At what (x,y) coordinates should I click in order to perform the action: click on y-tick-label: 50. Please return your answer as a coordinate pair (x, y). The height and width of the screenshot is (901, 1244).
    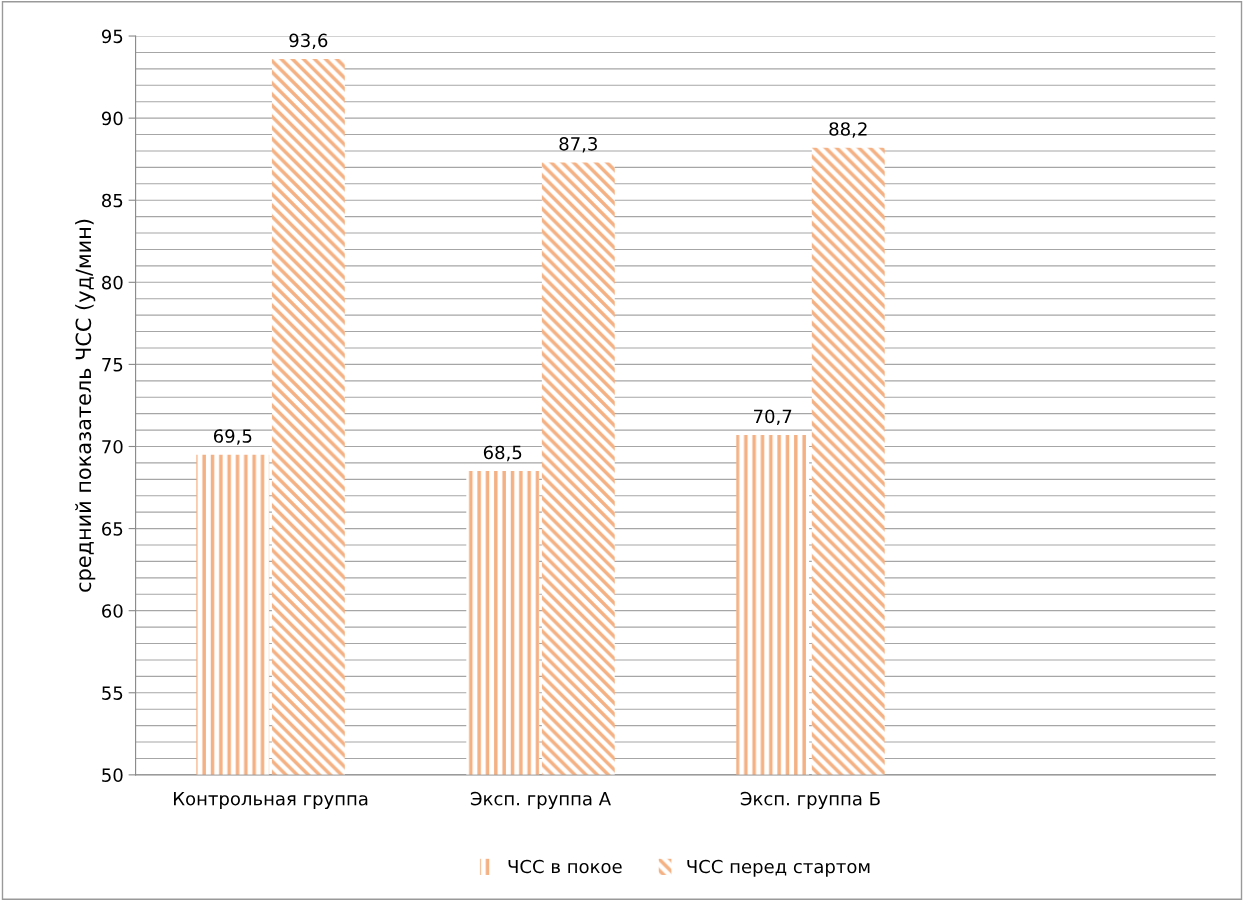
    Looking at the image, I should click on (112, 775).